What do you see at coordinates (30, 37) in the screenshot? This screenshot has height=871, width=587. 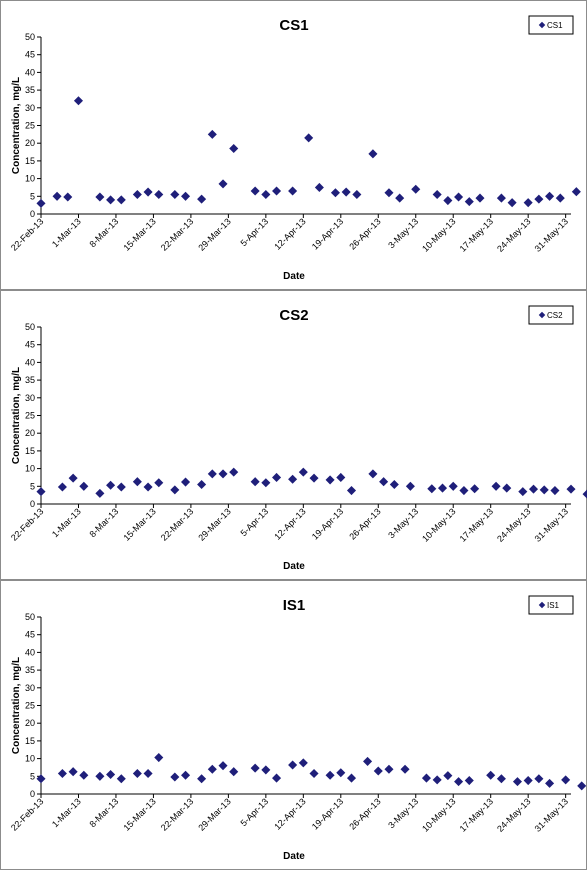 I see `y-tick-label: 50` at bounding box center [30, 37].